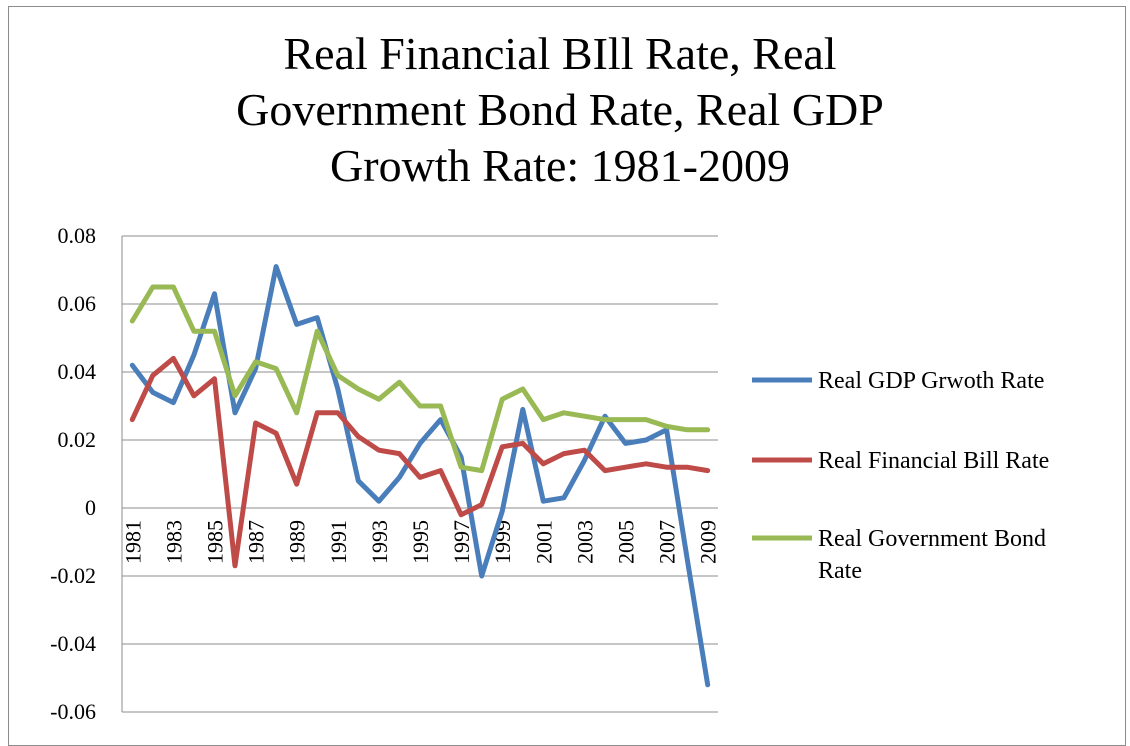 The height and width of the screenshot is (746, 1130). Describe the element at coordinates (132, 542) in the screenshot. I see `x-tick-label: 1981` at that location.